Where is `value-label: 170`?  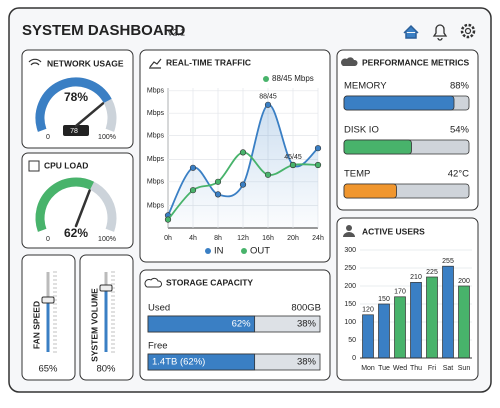
value-label: 170 is located at coordinates (400, 292).